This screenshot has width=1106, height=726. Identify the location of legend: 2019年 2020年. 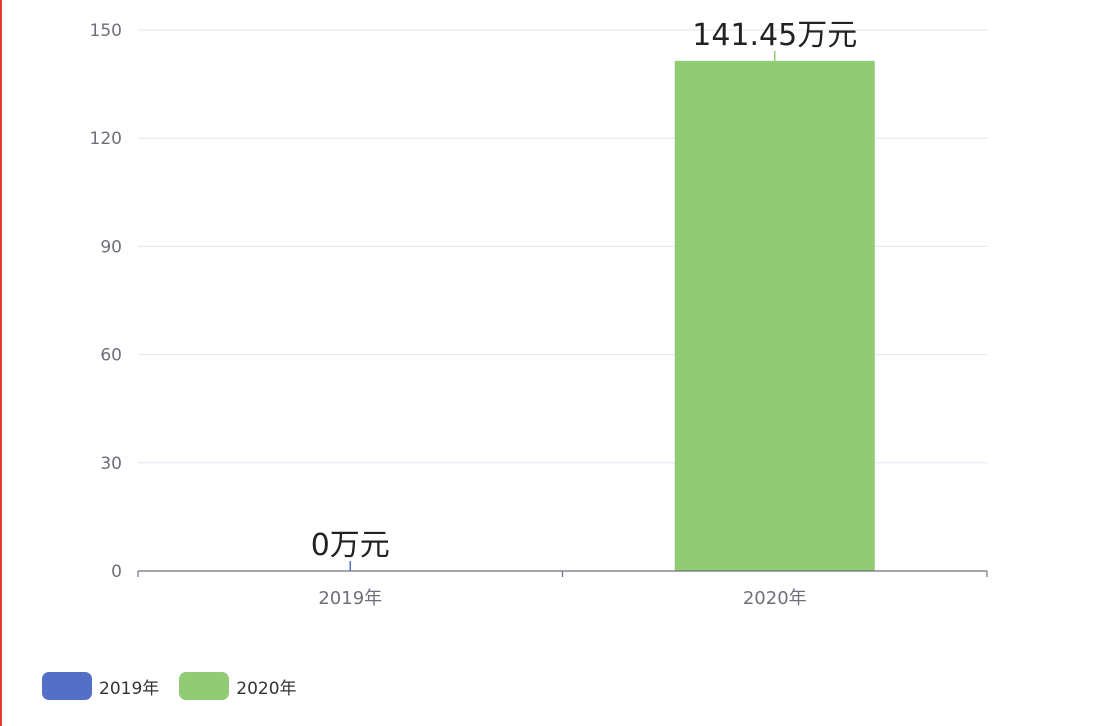
(169, 686).